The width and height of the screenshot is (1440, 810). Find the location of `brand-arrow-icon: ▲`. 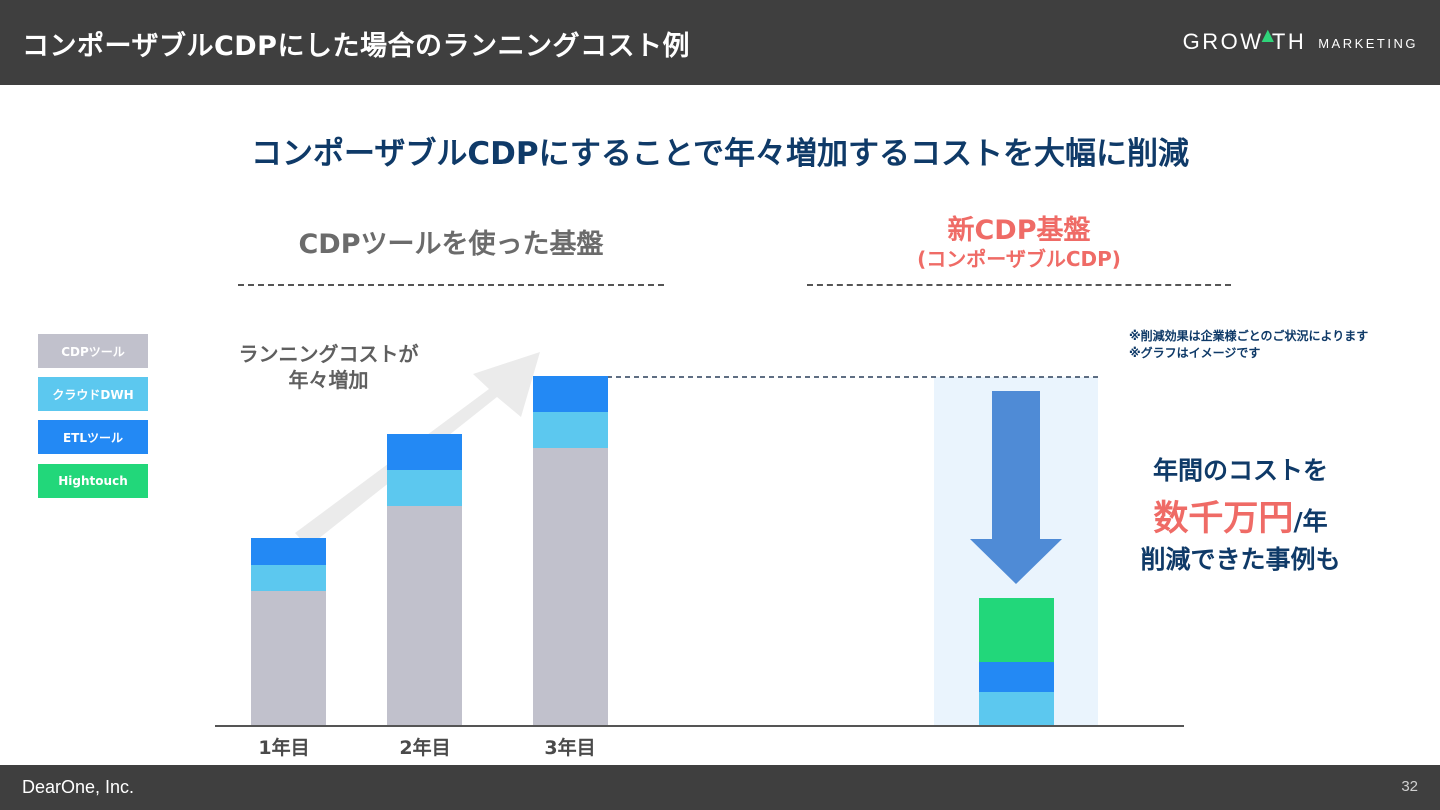

brand-arrow-icon: ▲ is located at coordinates (1267, 34).